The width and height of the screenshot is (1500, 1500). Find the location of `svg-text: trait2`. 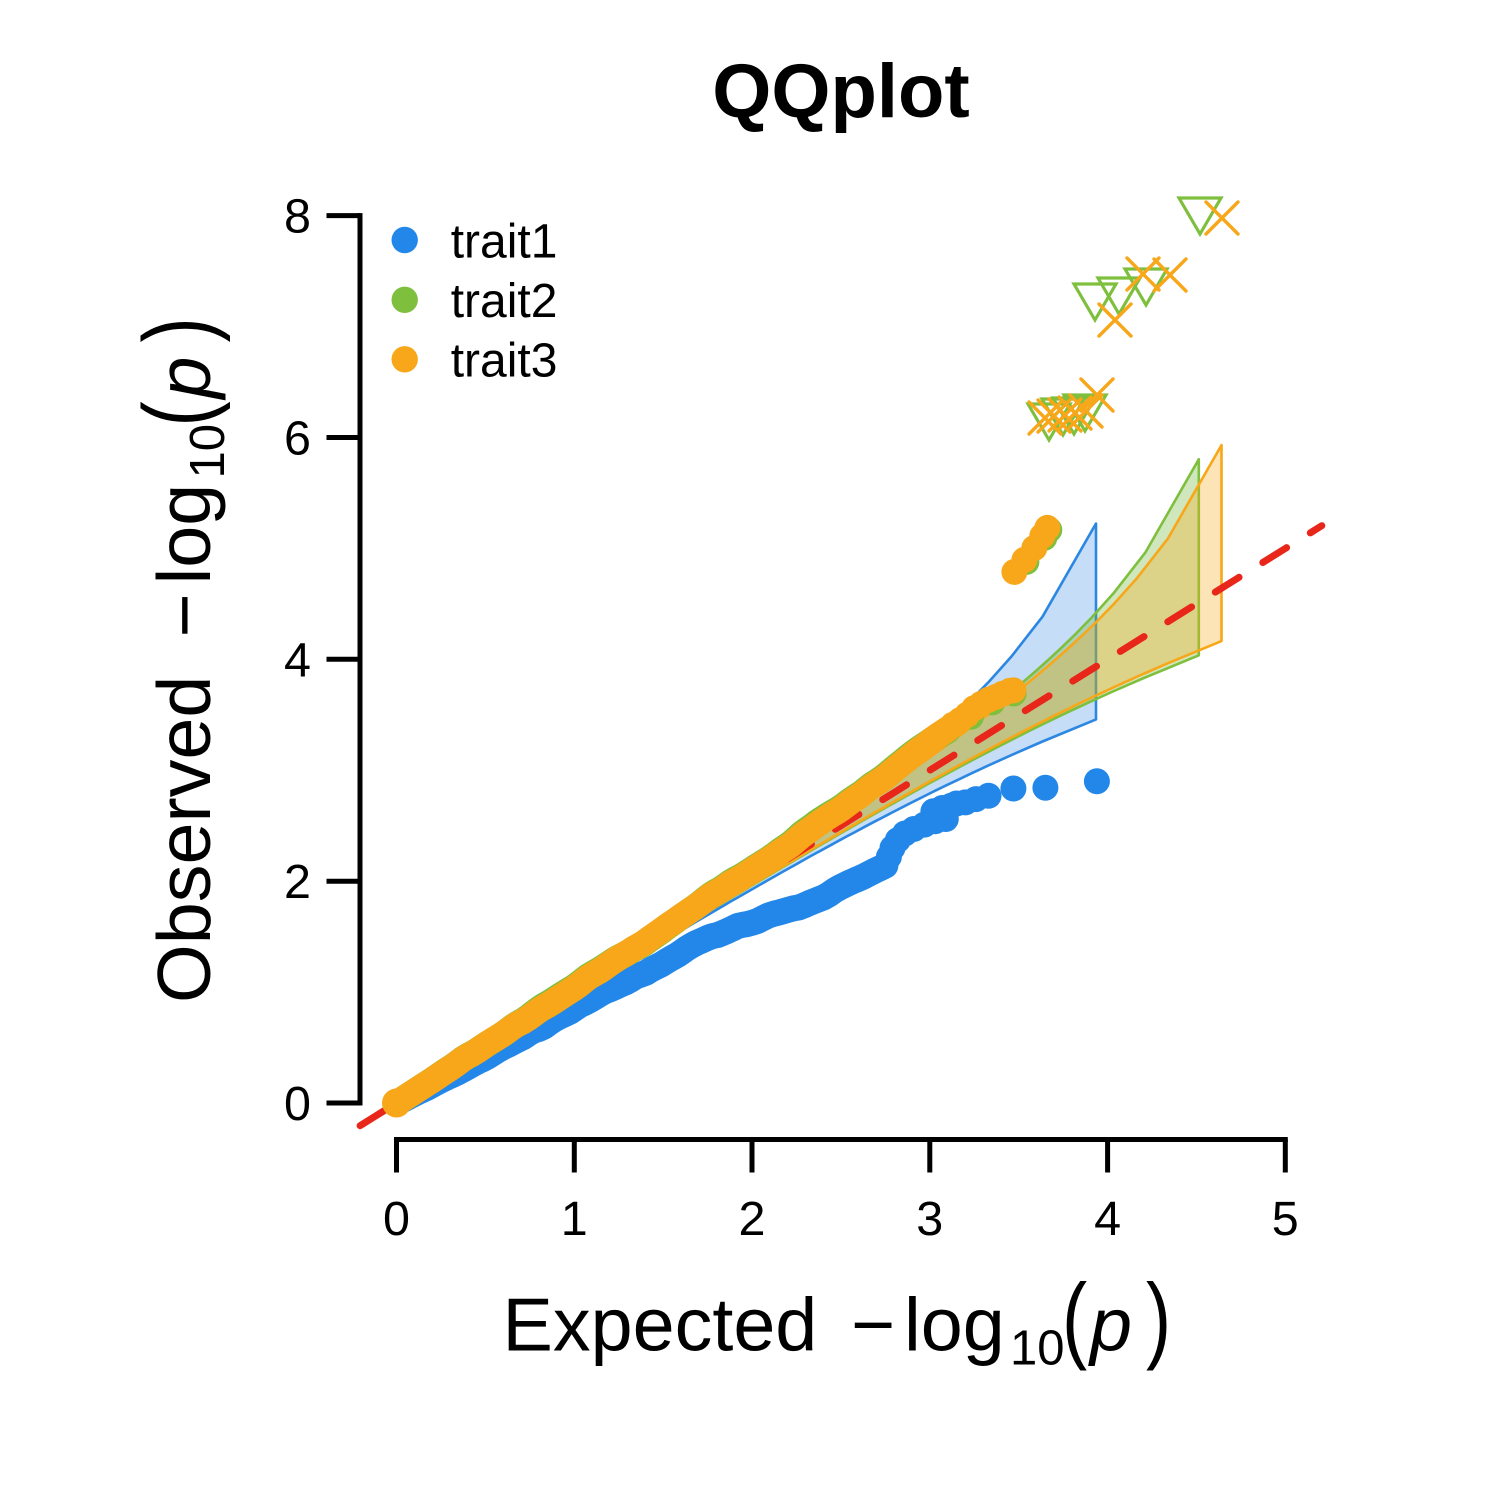

svg-text: trait2 is located at coordinates (504, 301).